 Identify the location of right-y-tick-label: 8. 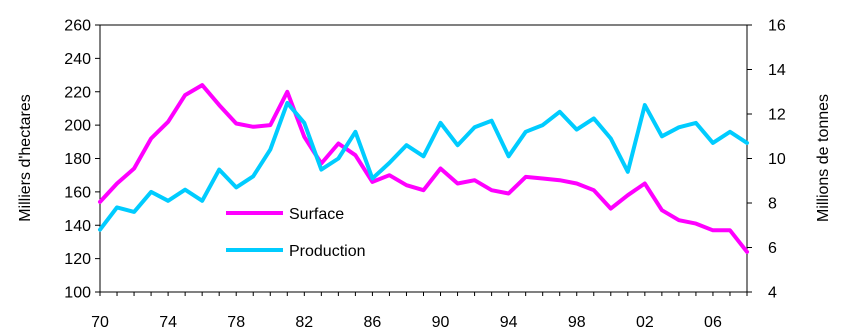
(772, 204).